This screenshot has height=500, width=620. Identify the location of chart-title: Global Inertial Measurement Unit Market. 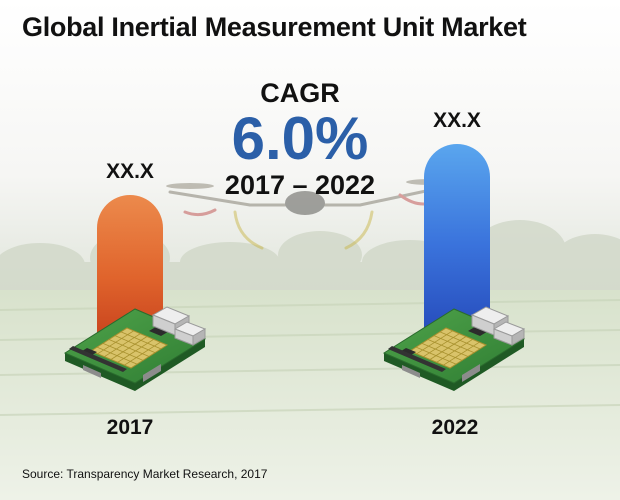
(274, 27).